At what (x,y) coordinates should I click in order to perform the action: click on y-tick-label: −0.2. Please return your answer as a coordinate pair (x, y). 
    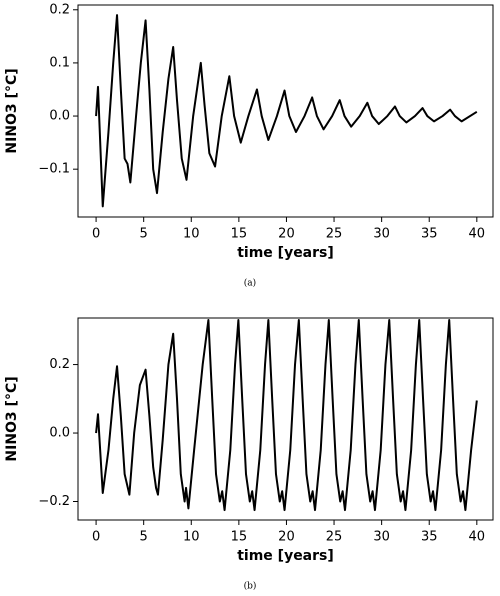
    Looking at the image, I should click on (54, 501).